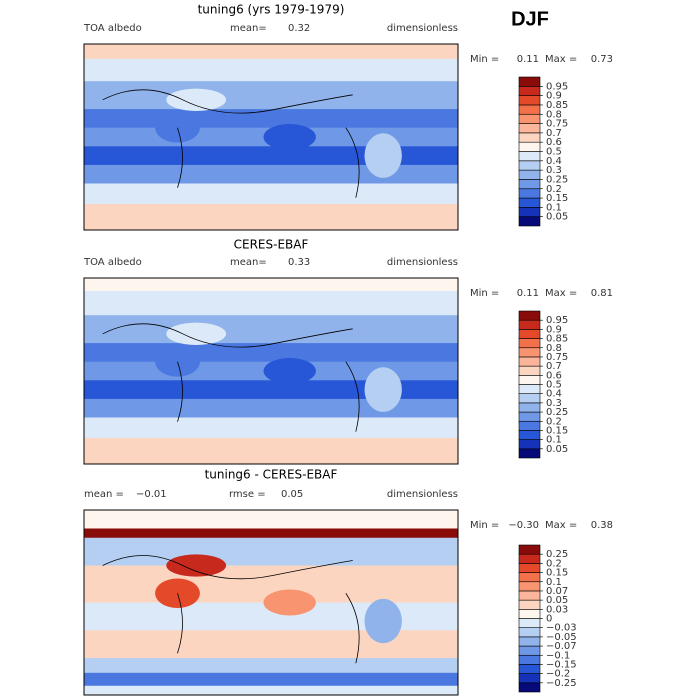 This screenshot has width=700, height=700. Describe the element at coordinates (602, 59) in the screenshot. I see `max-value: 0.73` at that location.